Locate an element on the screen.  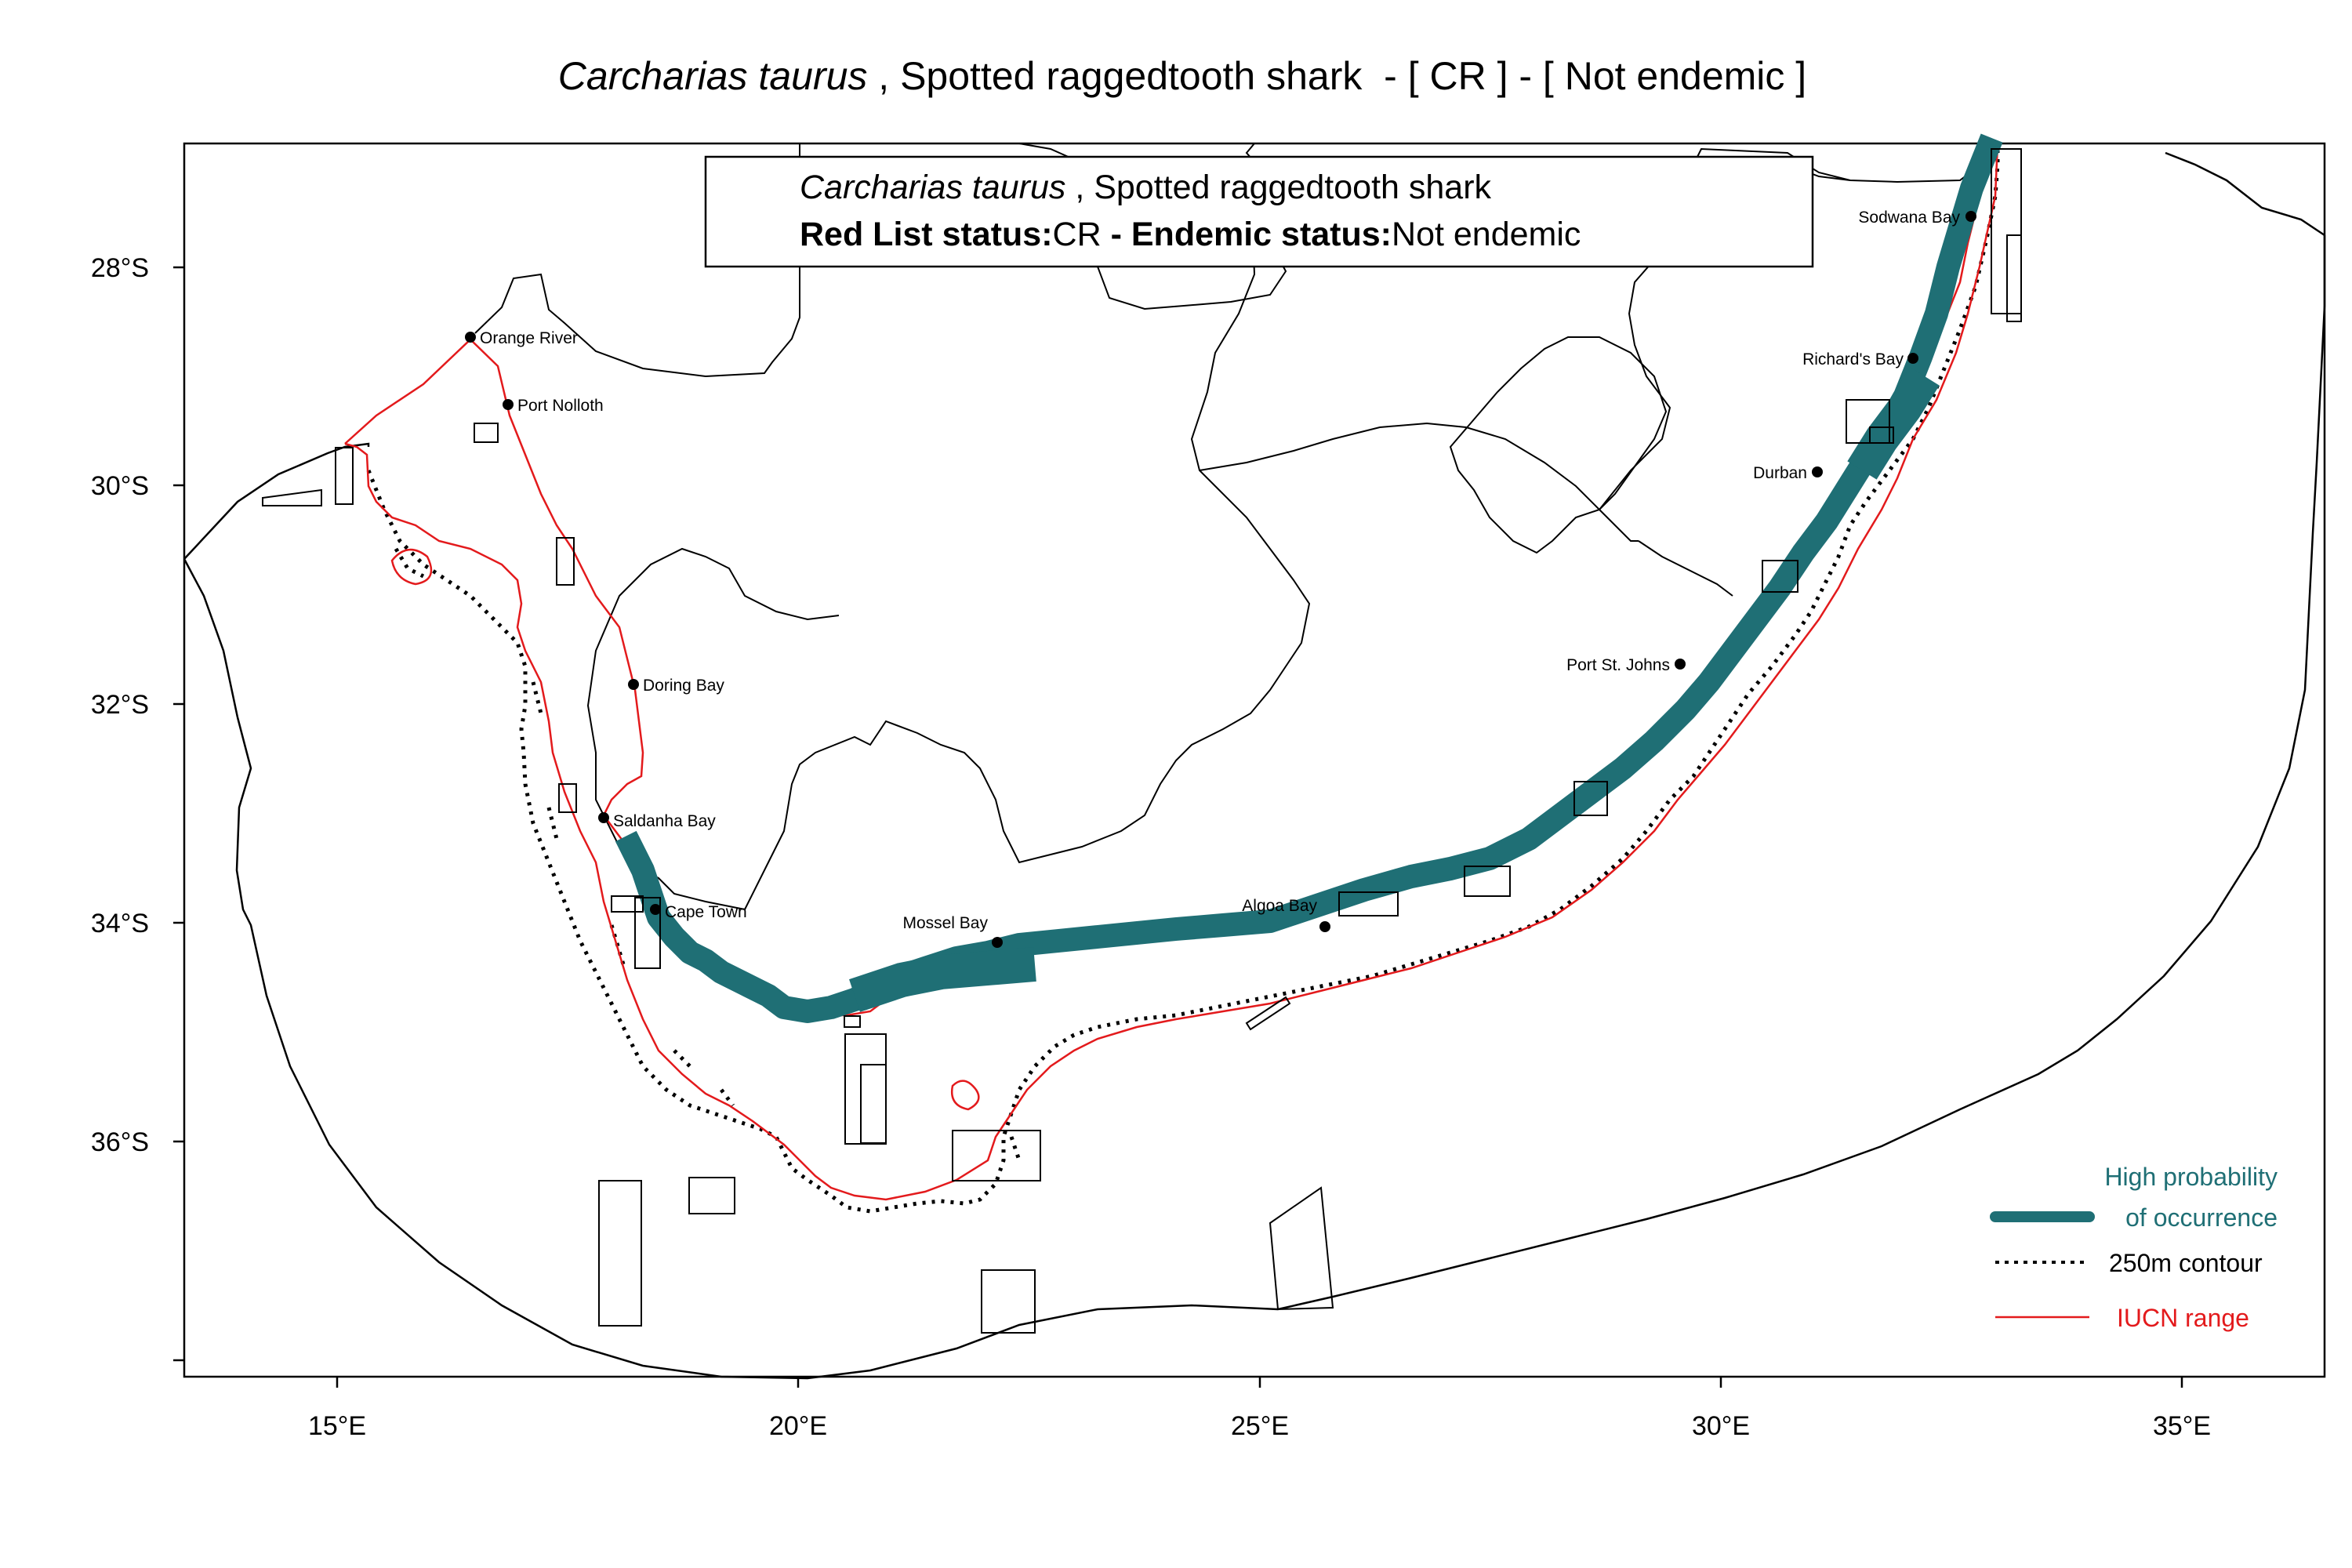
place-durban: Durban is located at coordinates (1788, 473).